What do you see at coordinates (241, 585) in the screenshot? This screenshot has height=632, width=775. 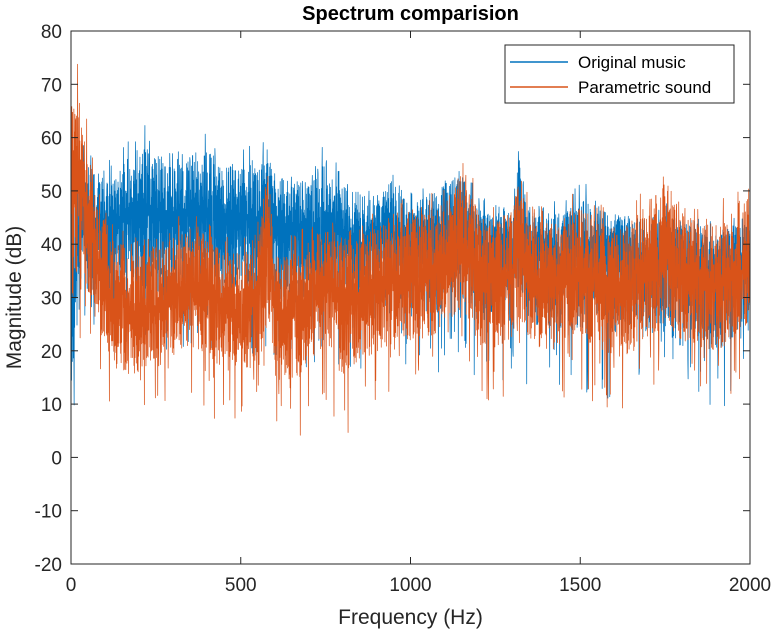 I see `x-tick-label: 500` at bounding box center [241, 585].